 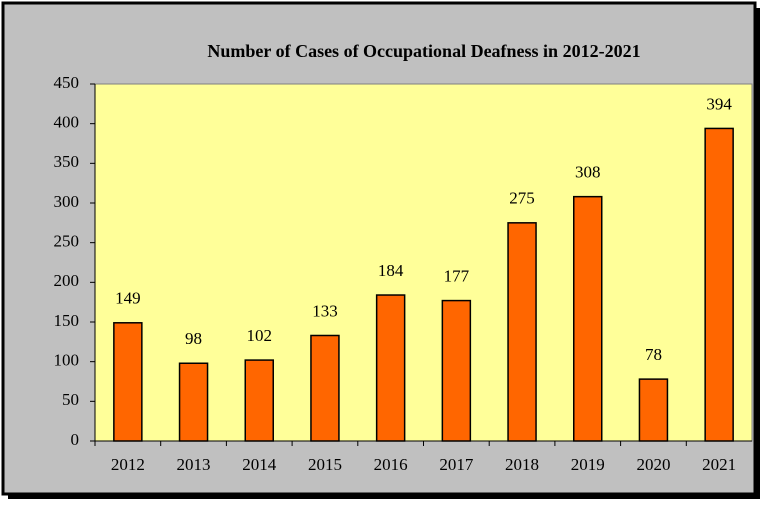 I want to click on x-tick-label: 2018, so click(x=522, y=464).